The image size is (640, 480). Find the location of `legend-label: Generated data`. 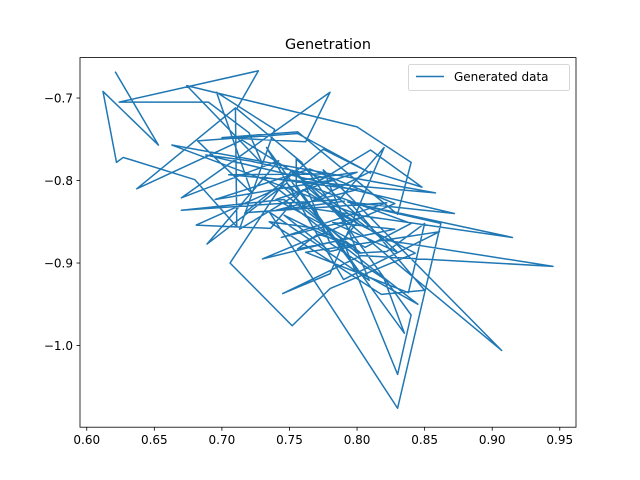

legend-label: Generated data is located at coordinates (501, 77).